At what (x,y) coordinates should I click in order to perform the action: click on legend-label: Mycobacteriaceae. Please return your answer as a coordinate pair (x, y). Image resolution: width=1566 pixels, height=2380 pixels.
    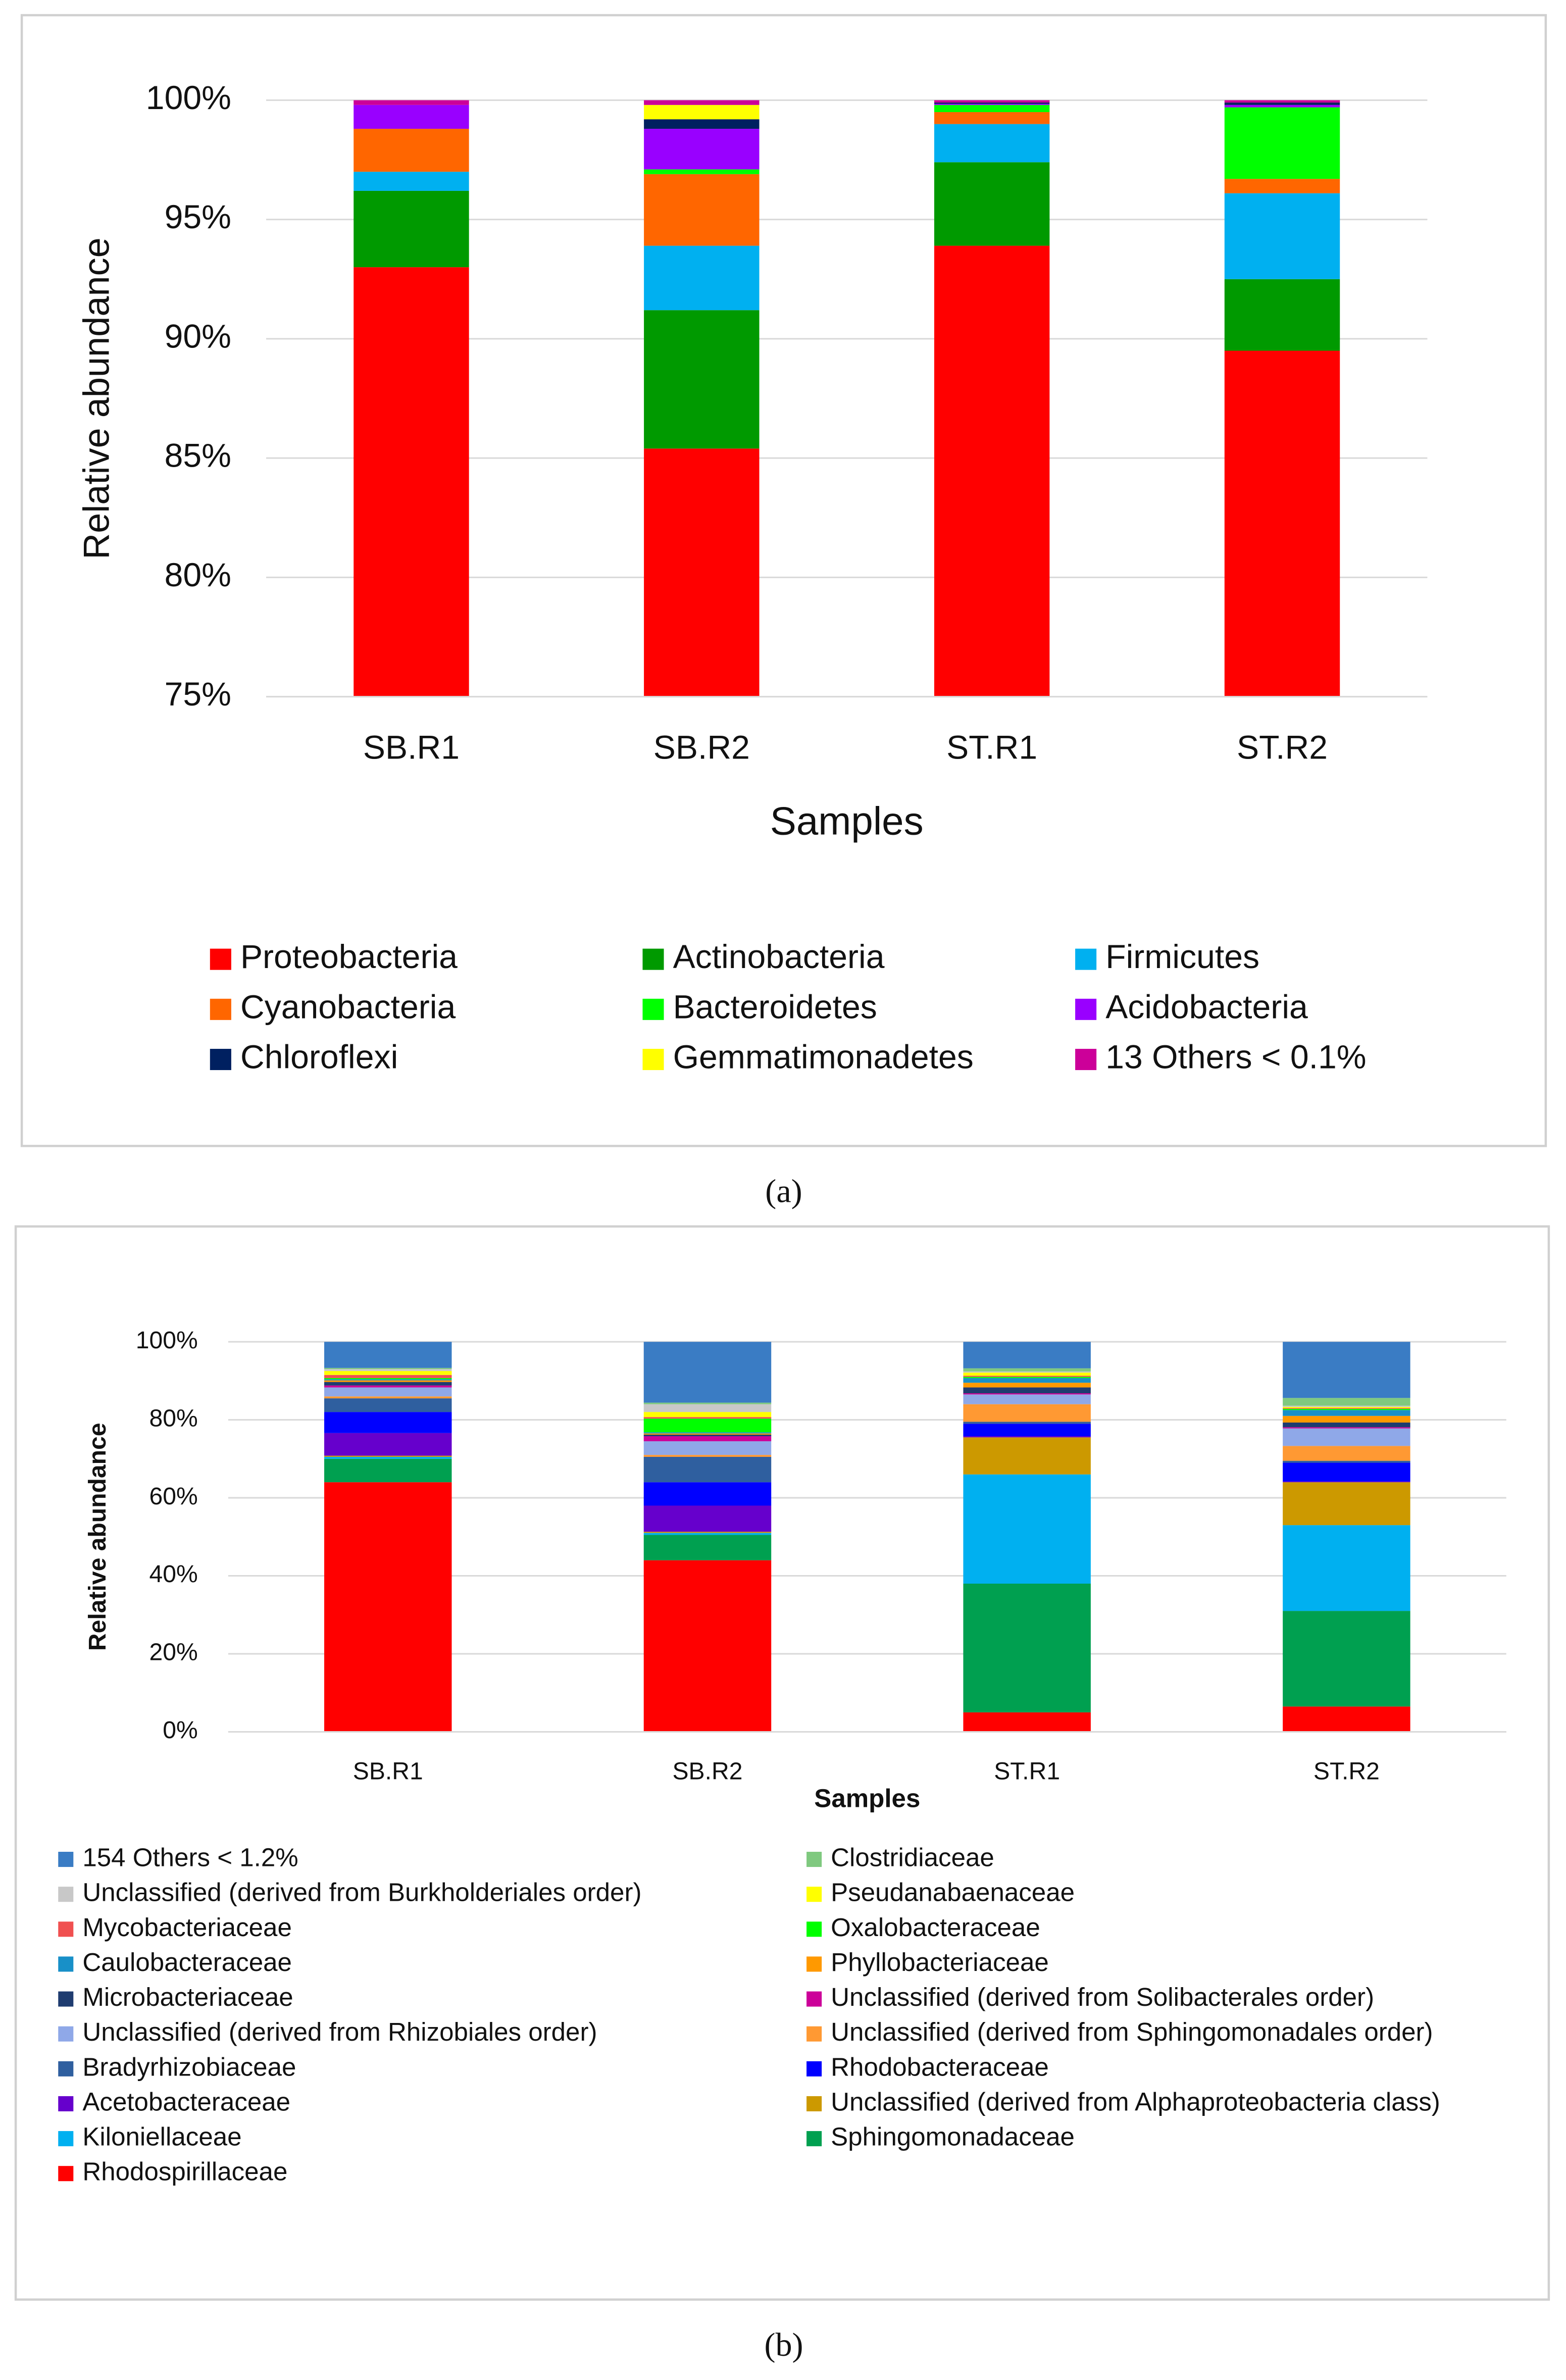
    Looking at the image, I should click on (187, 1928).